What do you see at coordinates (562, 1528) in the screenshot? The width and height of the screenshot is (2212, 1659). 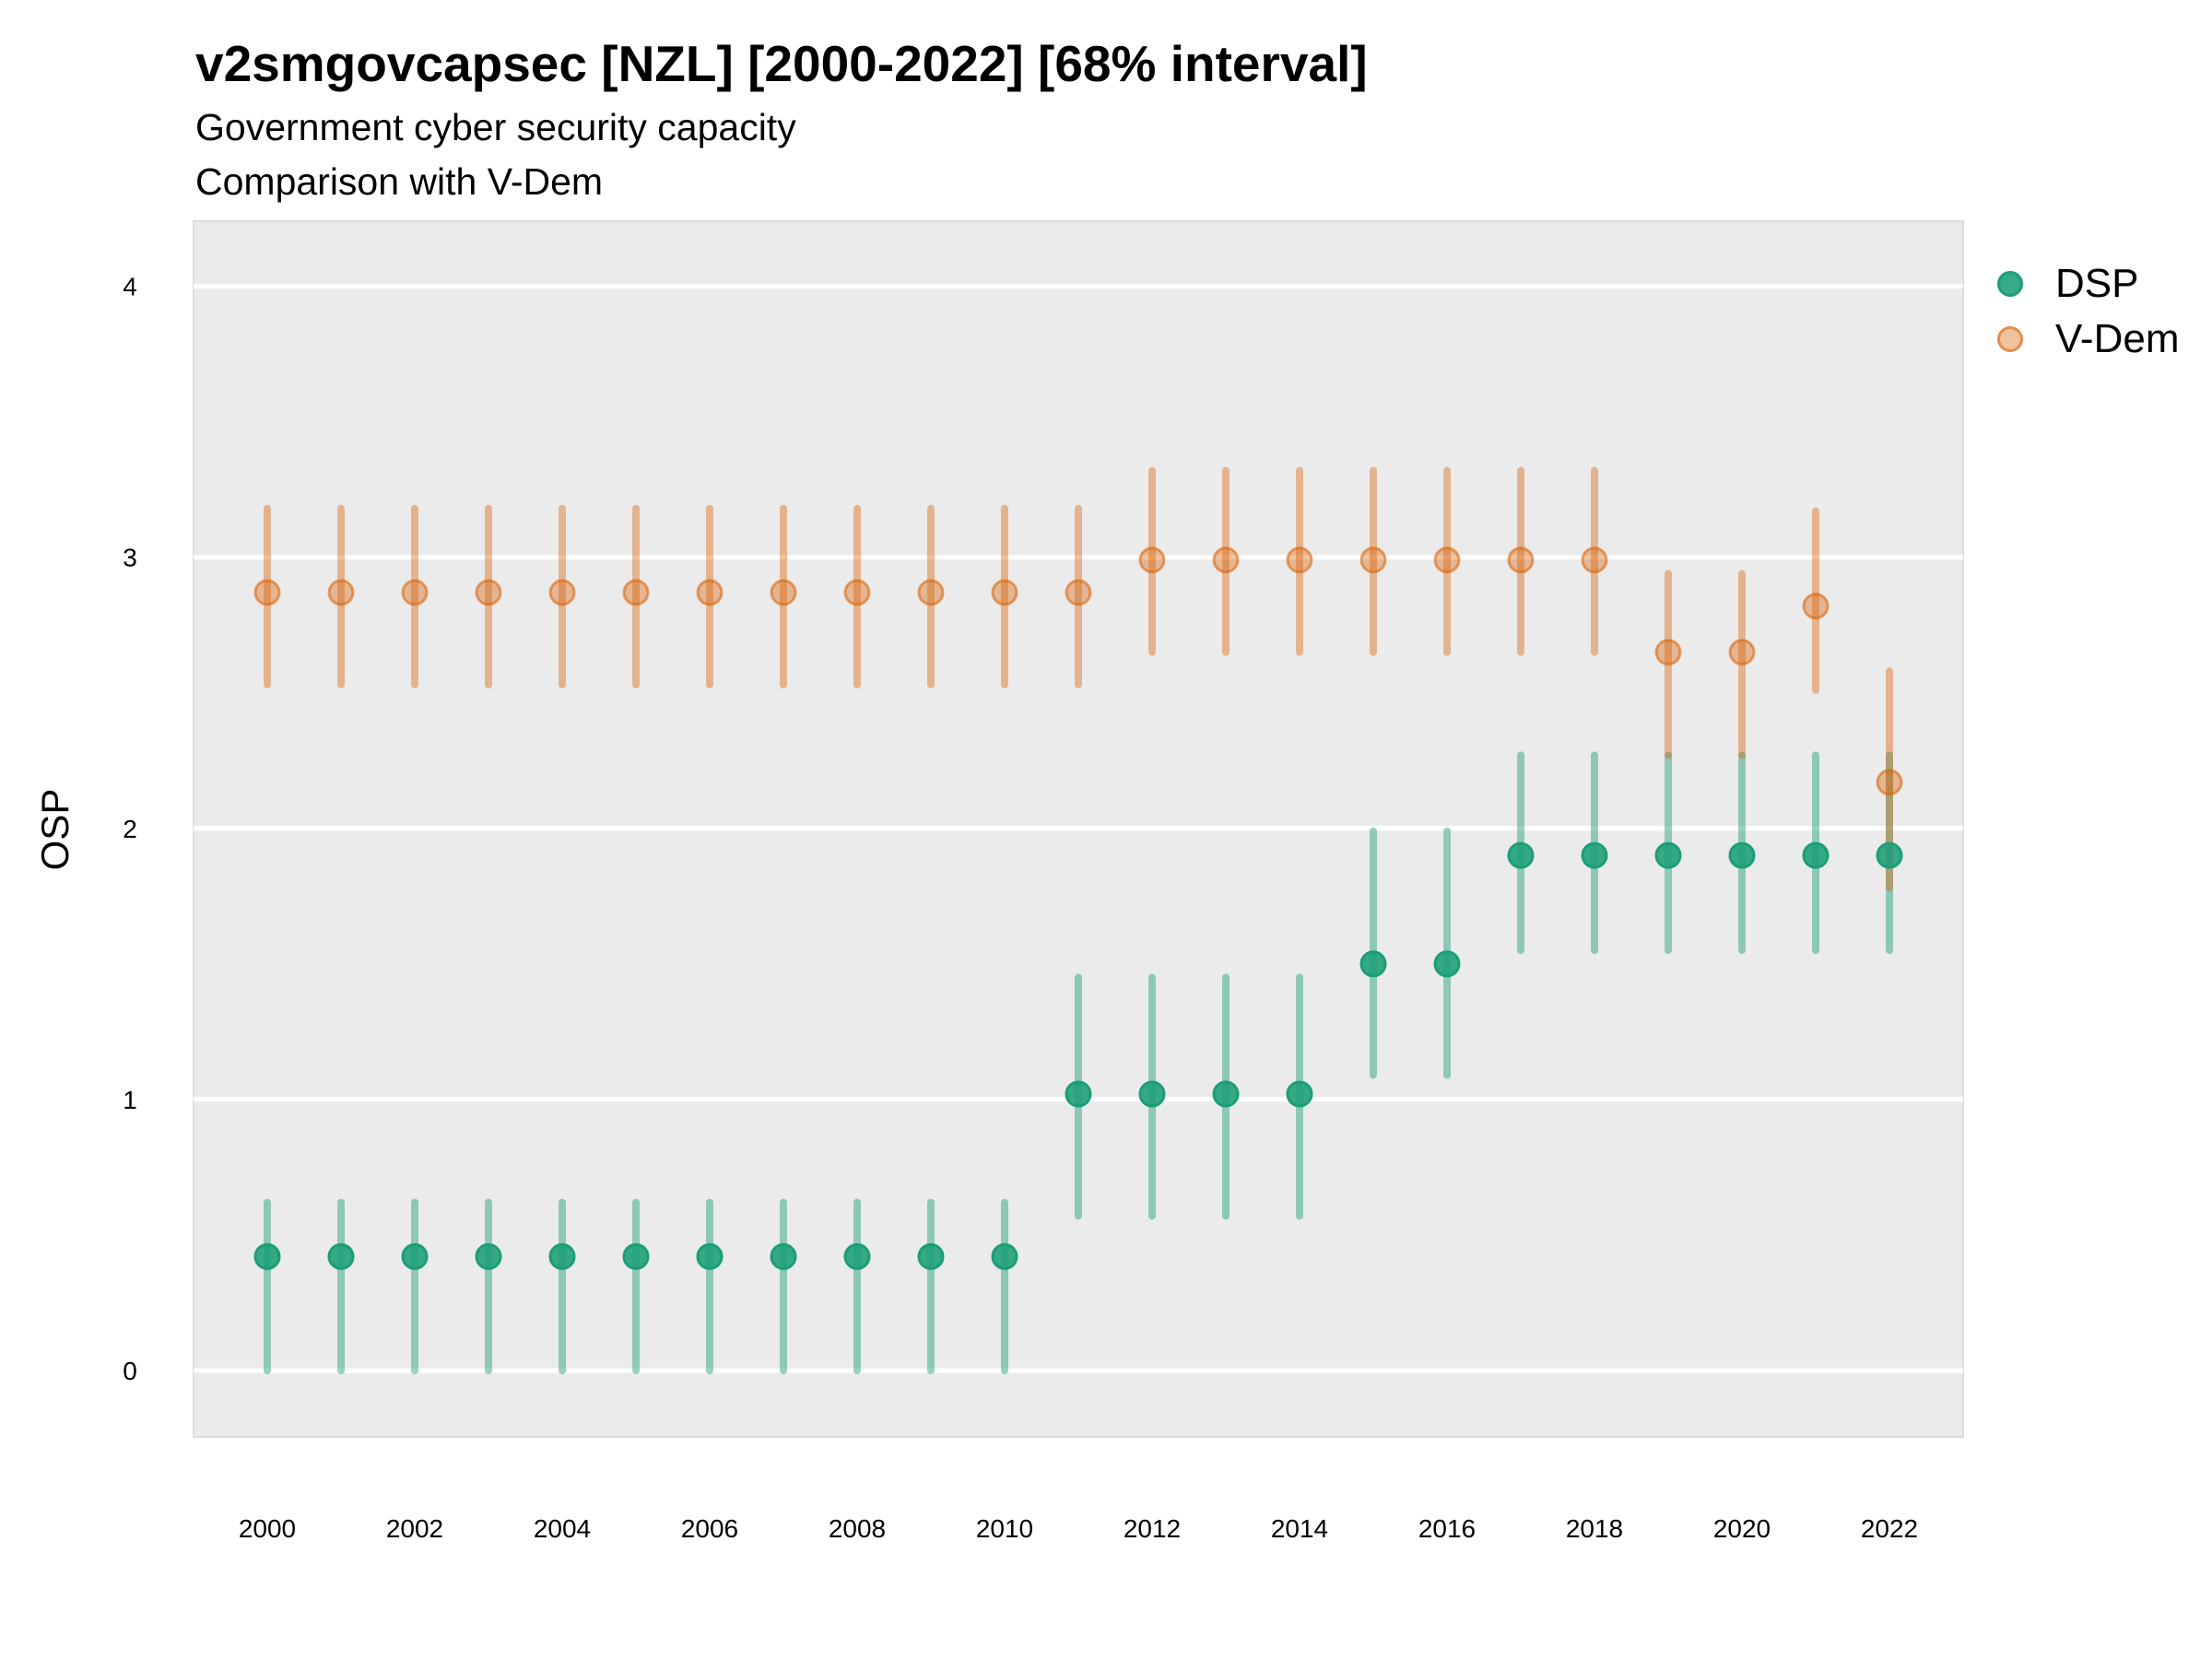 I see `x-tick-label: 2004` at bounding box center [562, 1528].